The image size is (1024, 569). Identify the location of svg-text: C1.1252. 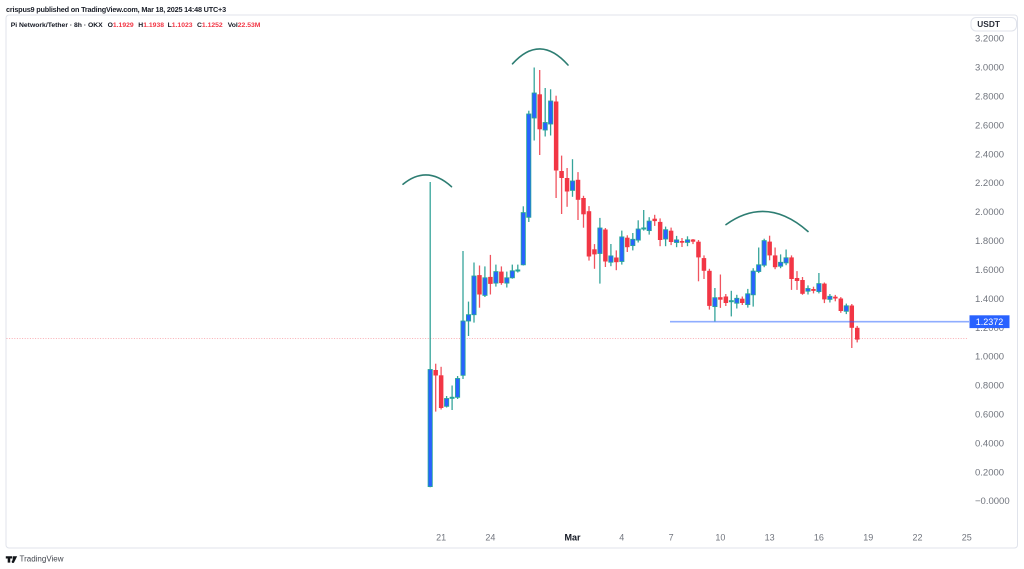
(210, 25).